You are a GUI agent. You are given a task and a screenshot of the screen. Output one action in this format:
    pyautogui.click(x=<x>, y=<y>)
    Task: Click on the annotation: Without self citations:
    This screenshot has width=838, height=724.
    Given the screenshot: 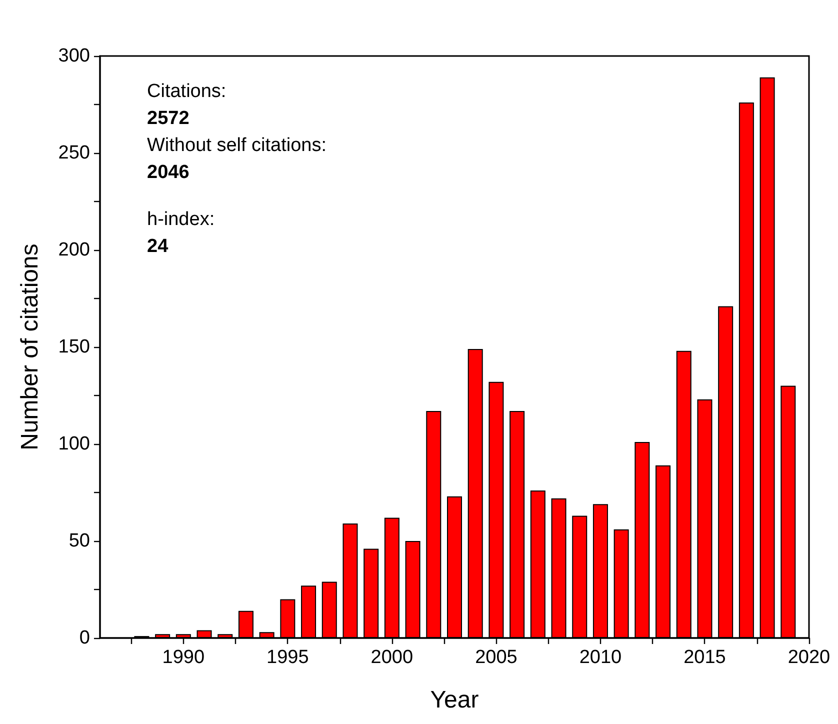 What is the action you would take?
    pyautogui.click(x=237, y=145)
    